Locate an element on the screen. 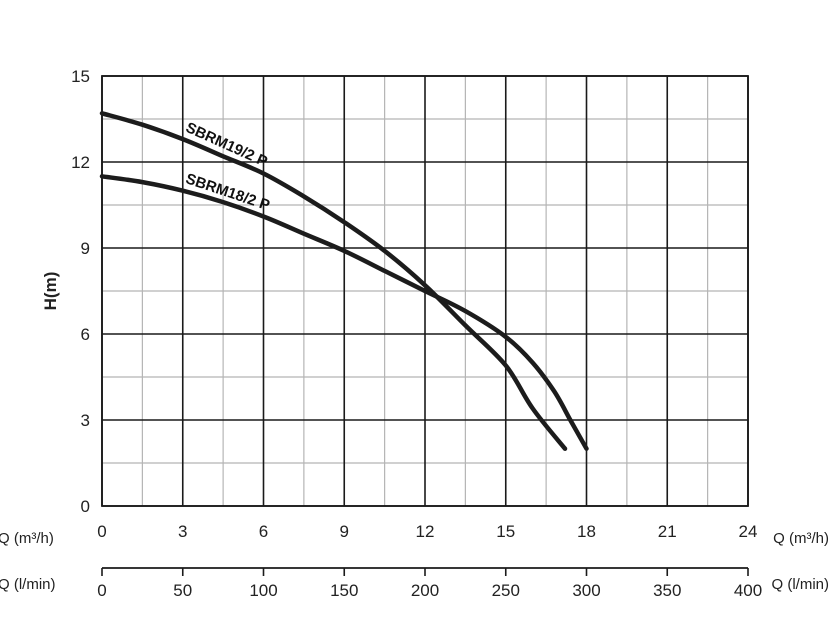 The image size is (832, 619). x-axis-label-m3h-right: Q (m³/h) is located at coordinates (801, 538).